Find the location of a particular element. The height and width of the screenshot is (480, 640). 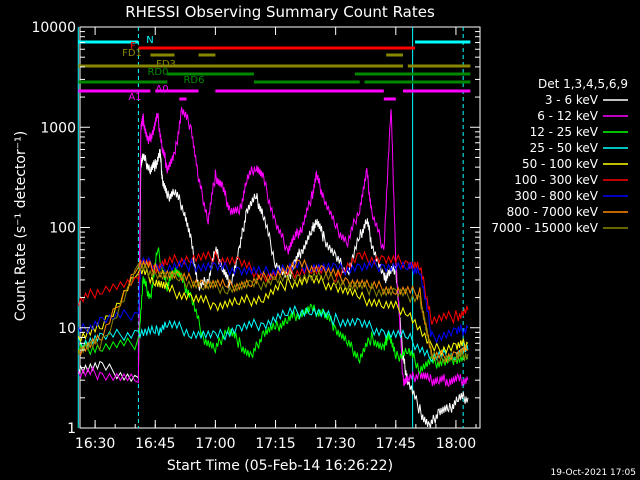

flag-label-A1: A1 is located at coordinates (134, 97).